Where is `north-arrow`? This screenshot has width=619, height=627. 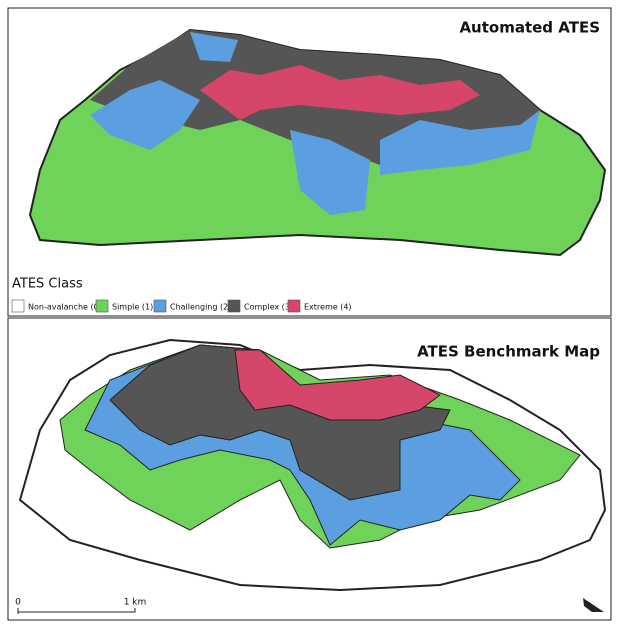
north-arrow is located at coordinates (593, 605).